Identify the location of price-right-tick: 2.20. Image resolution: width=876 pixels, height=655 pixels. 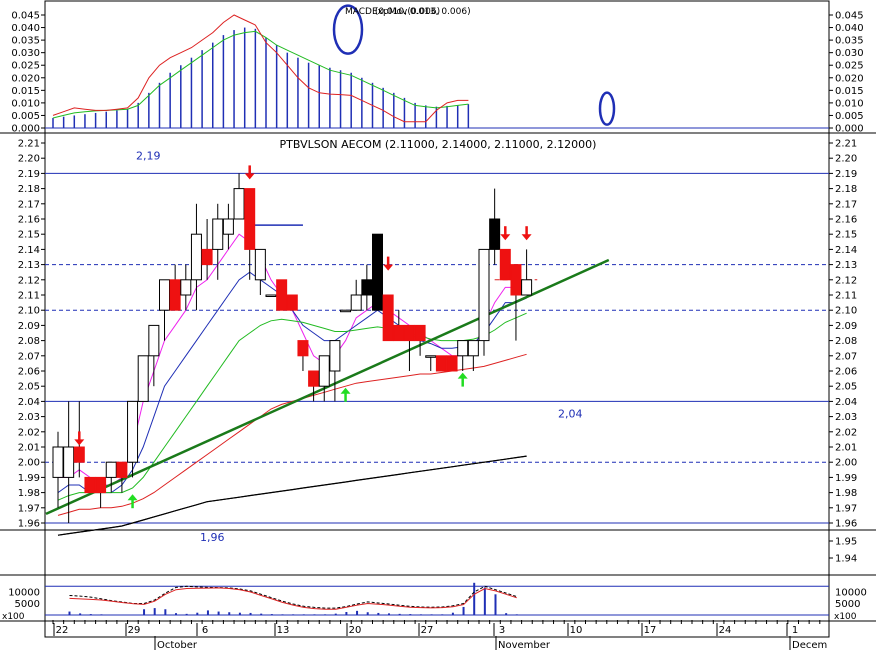
(846, 159).